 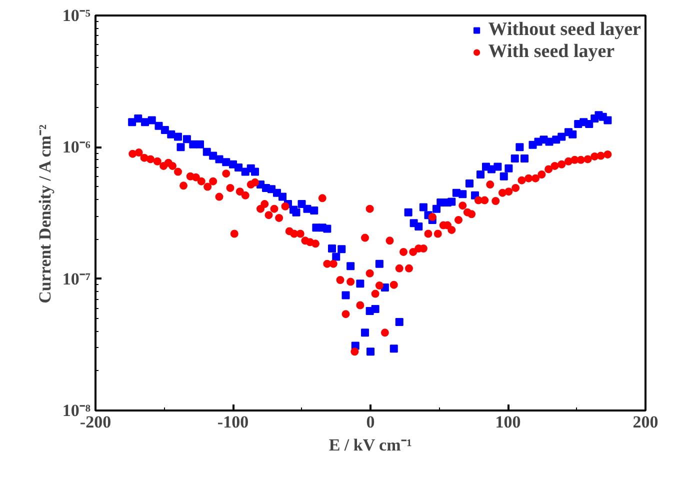 I want to click on x-axis-title: E / kV cm⁻¹, so click(x=370, y=445).